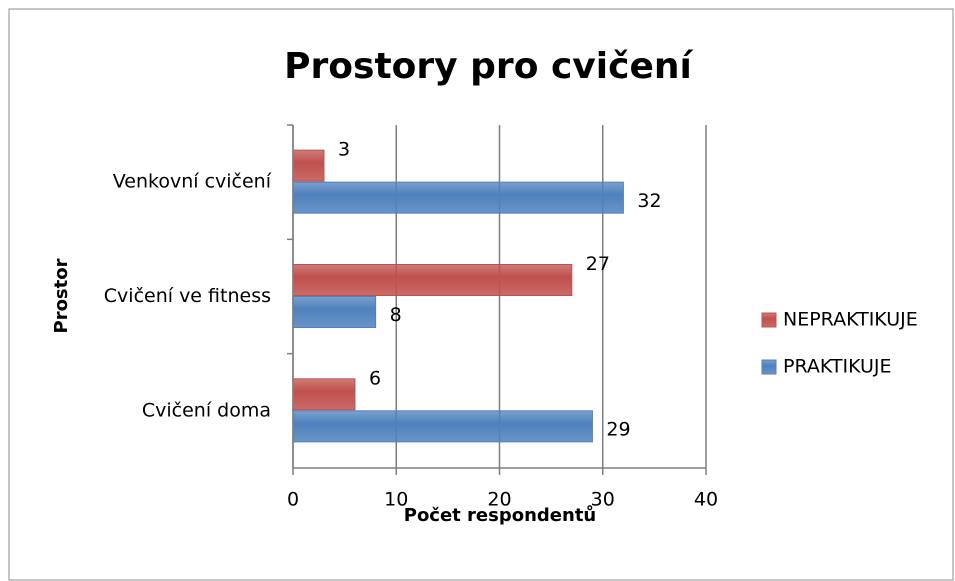  I want to click on x-tick-label: 30, so click(603, 500).